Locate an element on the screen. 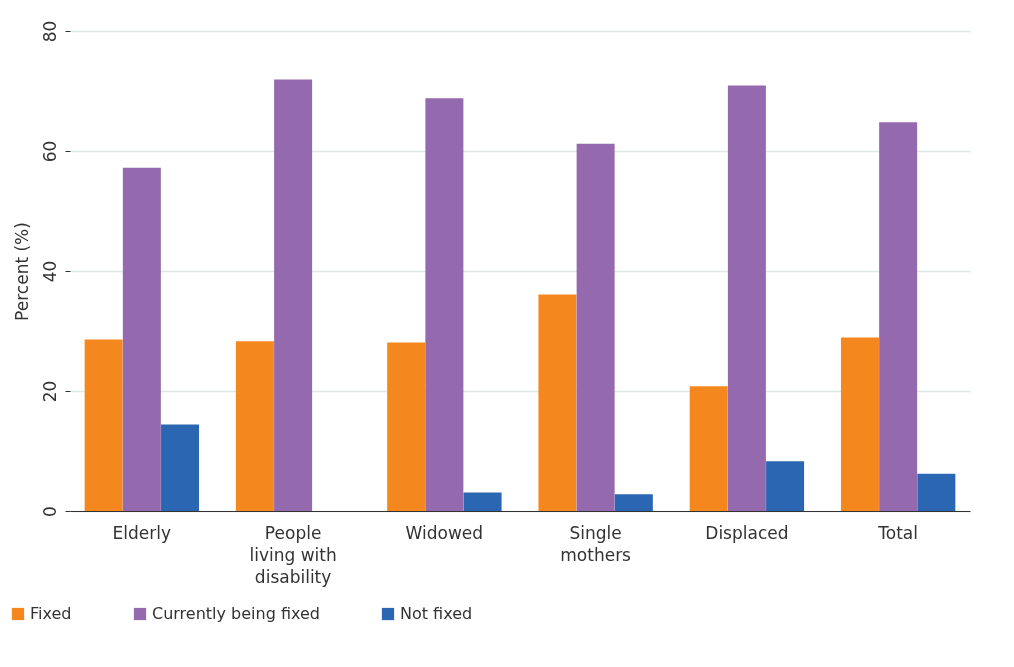 The width and height of the screenshot is (1014, 667). y-tick-label: 40 is located at coordinates (49, 271).